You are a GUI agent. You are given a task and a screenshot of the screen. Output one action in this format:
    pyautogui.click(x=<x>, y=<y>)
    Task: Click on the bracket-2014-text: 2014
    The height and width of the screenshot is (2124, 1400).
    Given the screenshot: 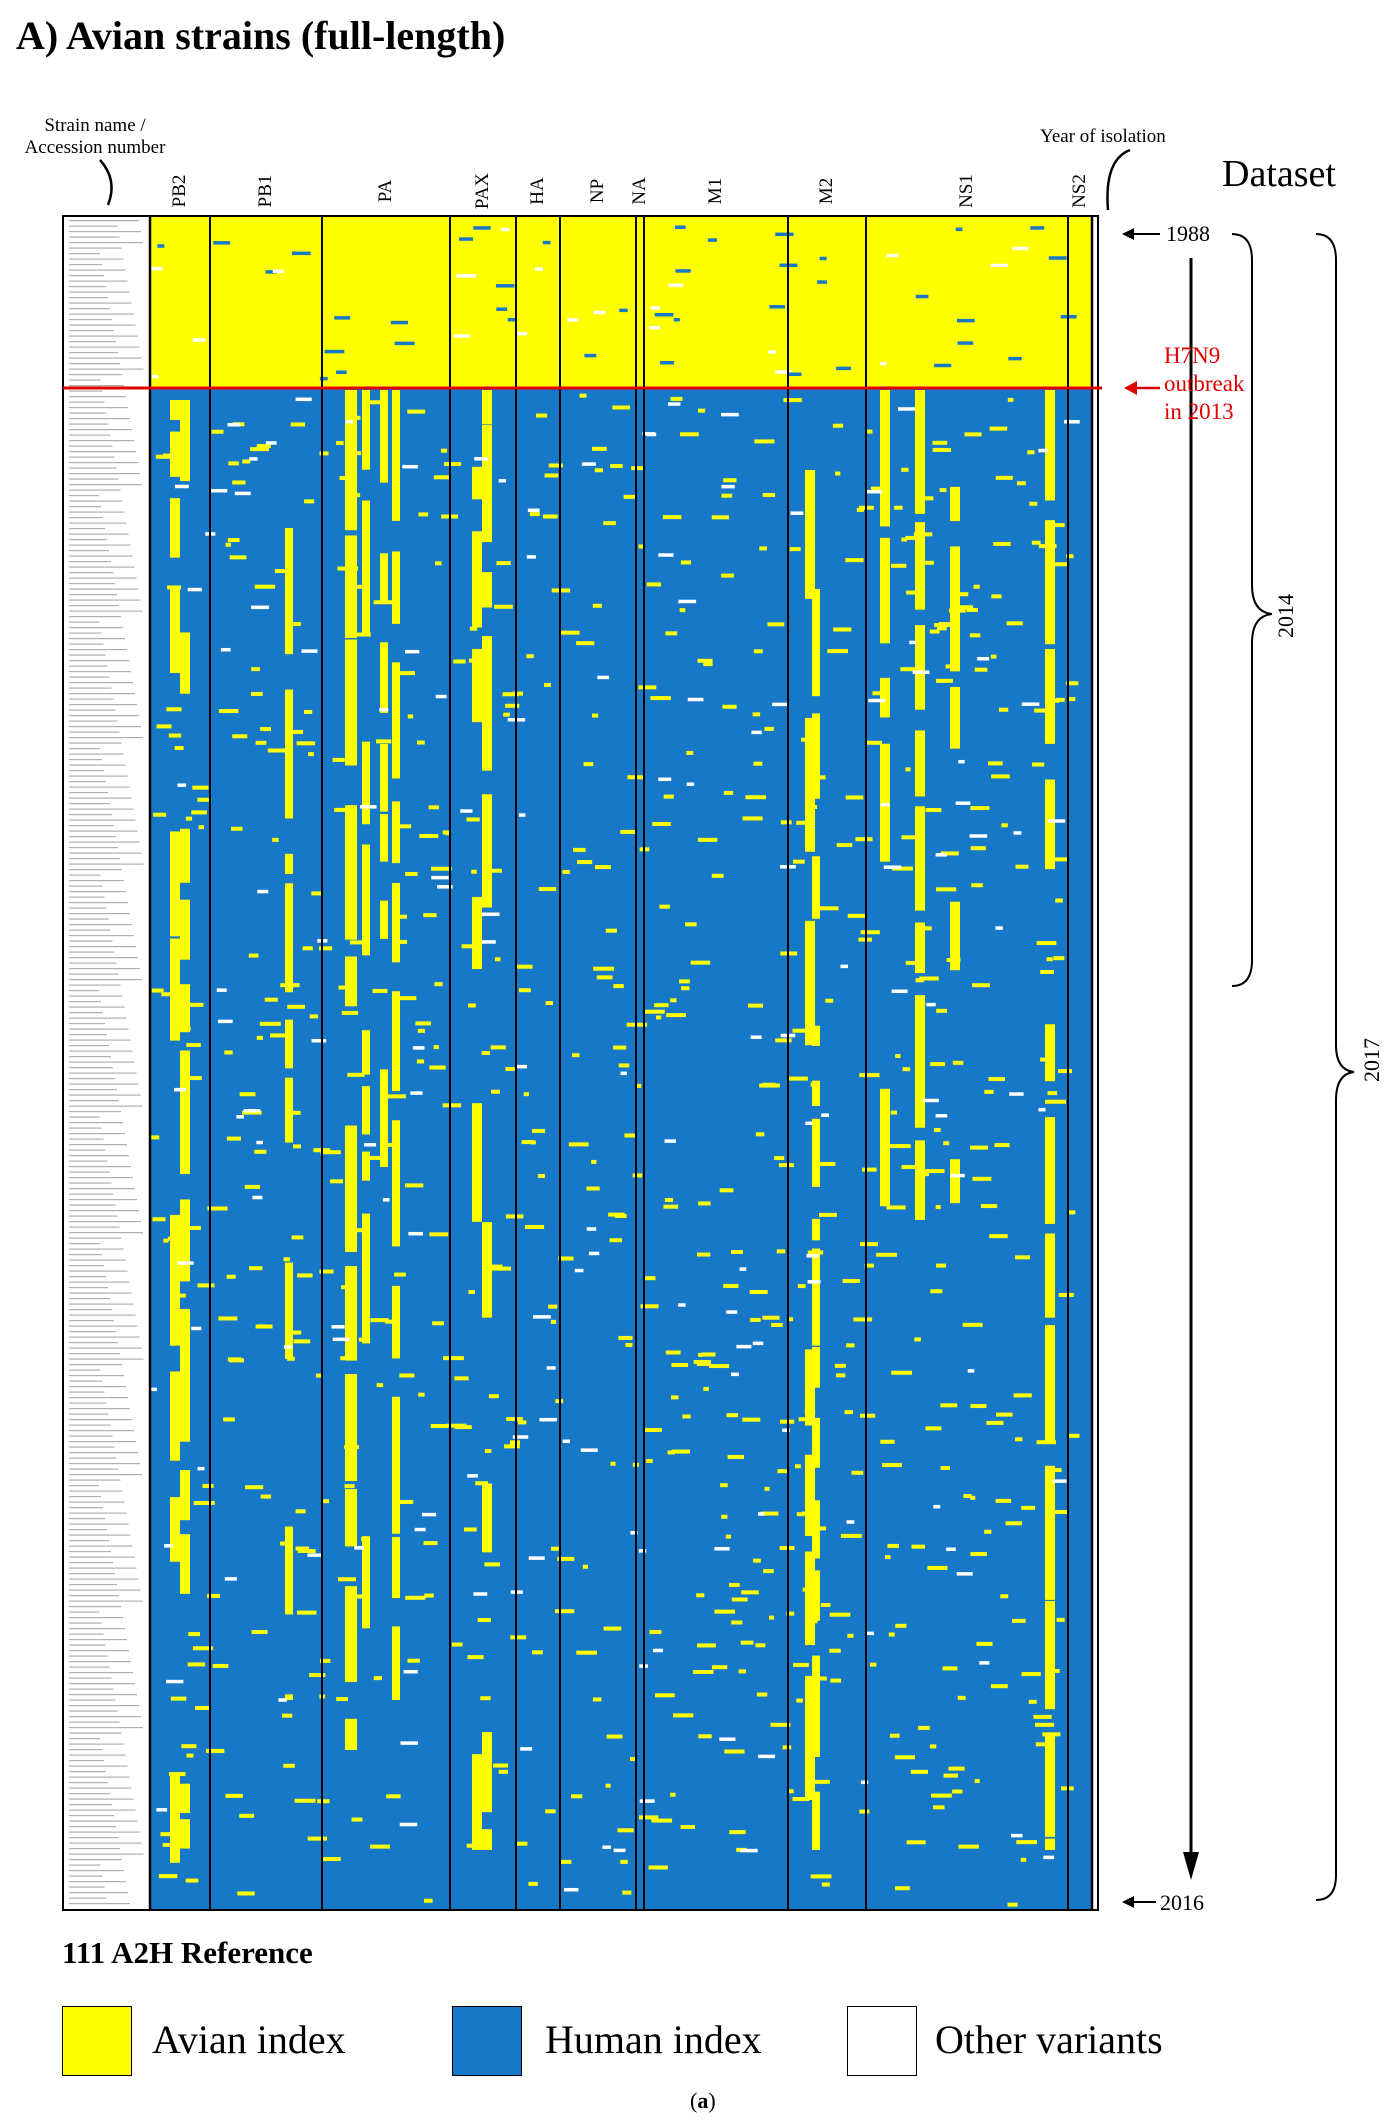 What is the action you would take?
    pyautogui.click(x=1285, y=616)
    